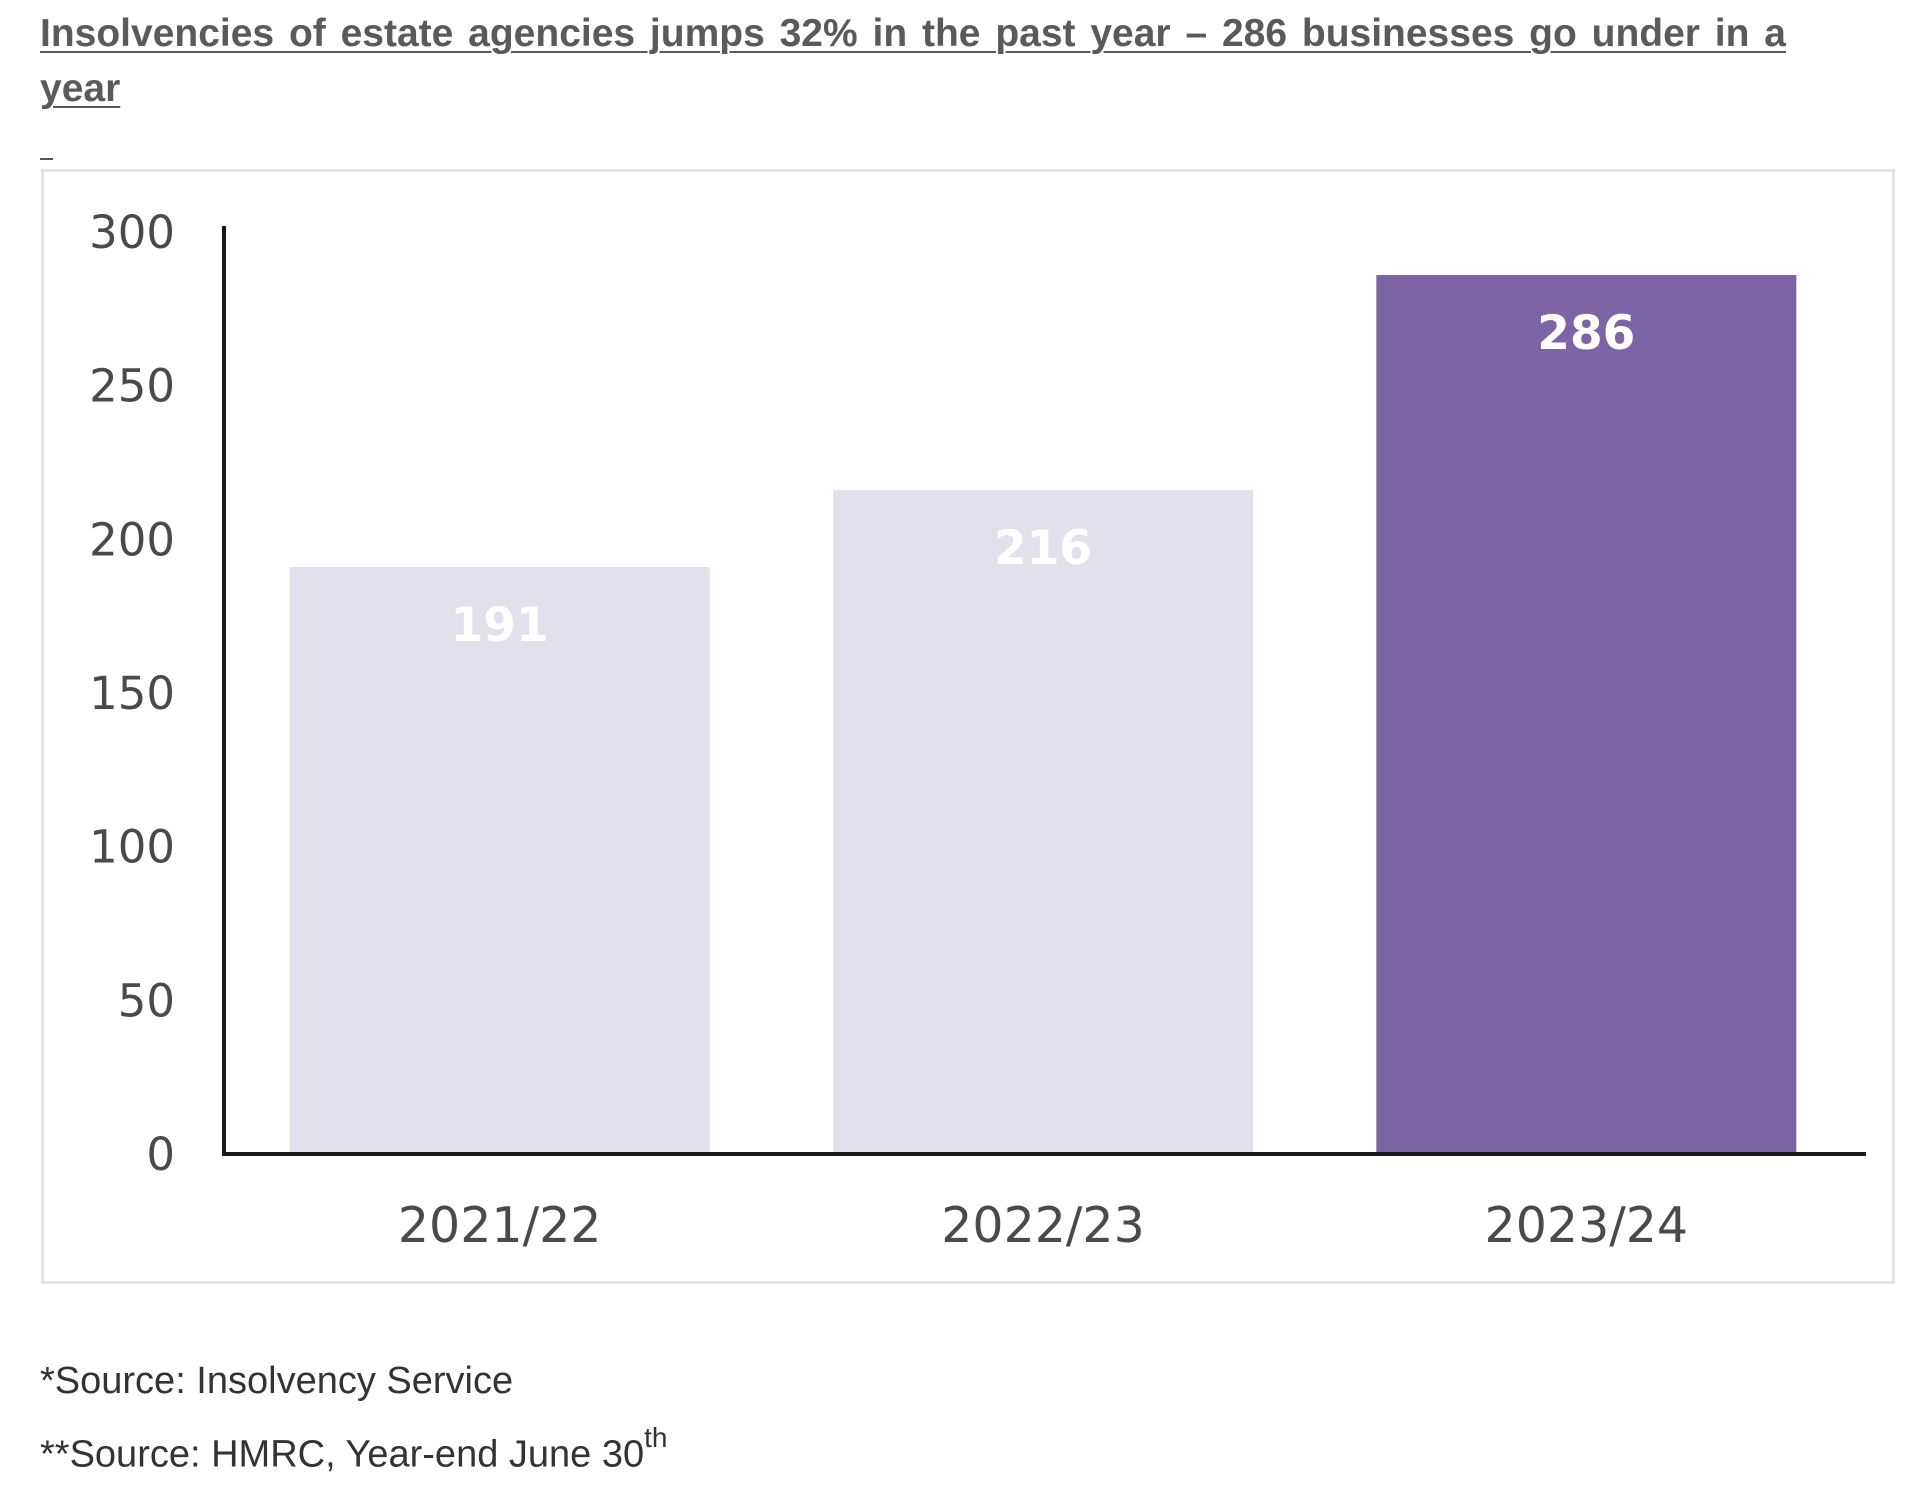 This screenshot has width=1928, height=1502. What do you see at coordinates (1586, 333) in the screenshot?
I see `data-label: 286` at bounding box center [1586, 333].